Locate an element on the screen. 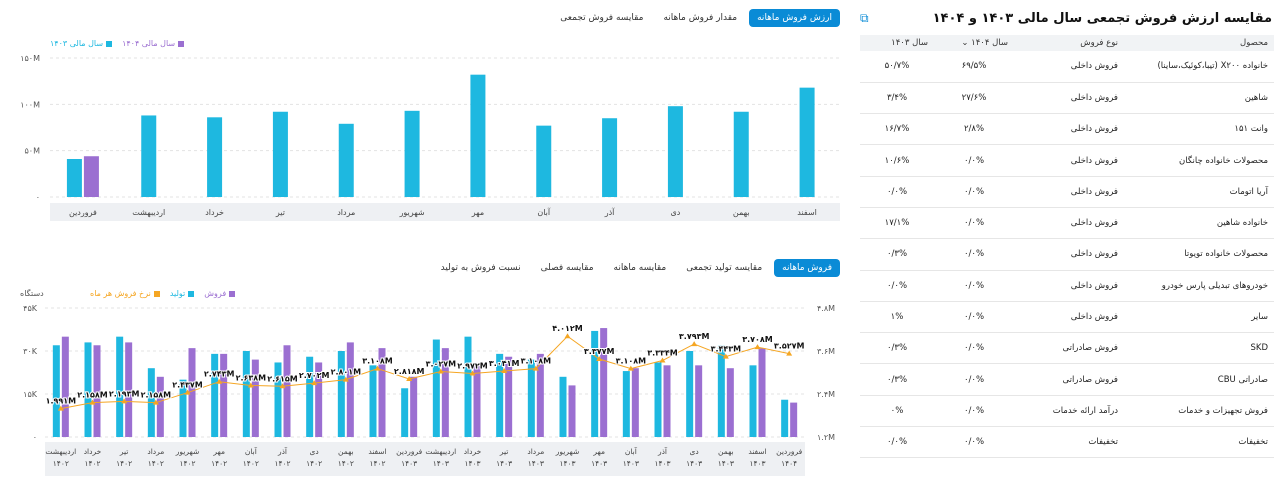  table-row: سایر فروش داخلی ۰/۰% ۱% is located at coordinates (1067, 317).